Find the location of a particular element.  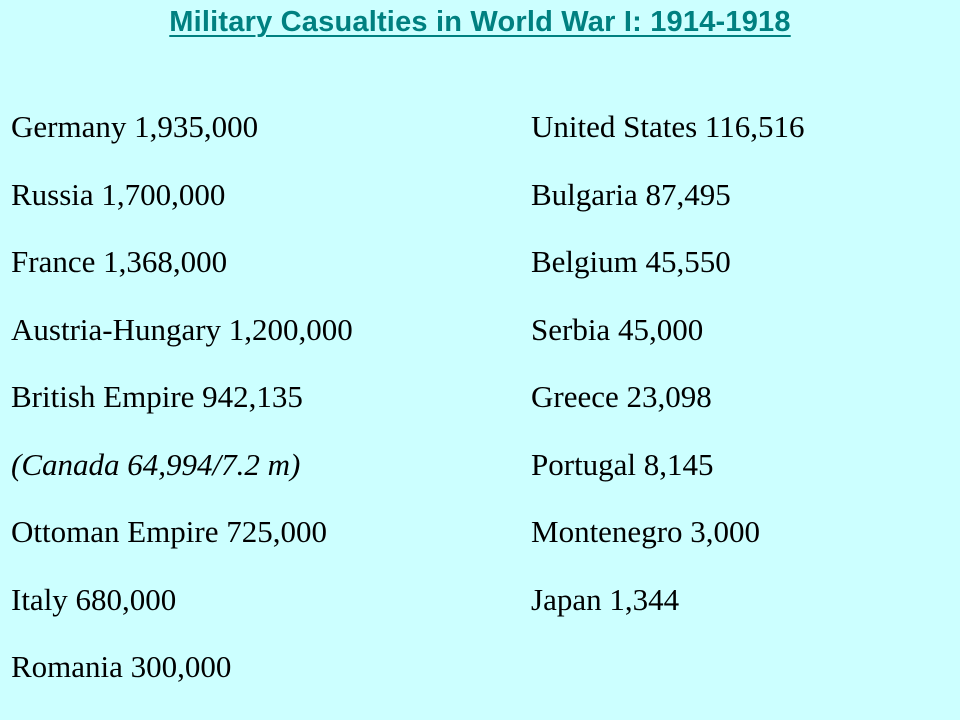

casualty-entry-russia: Russia 1,700,000 is located at coordinates (118, 194).